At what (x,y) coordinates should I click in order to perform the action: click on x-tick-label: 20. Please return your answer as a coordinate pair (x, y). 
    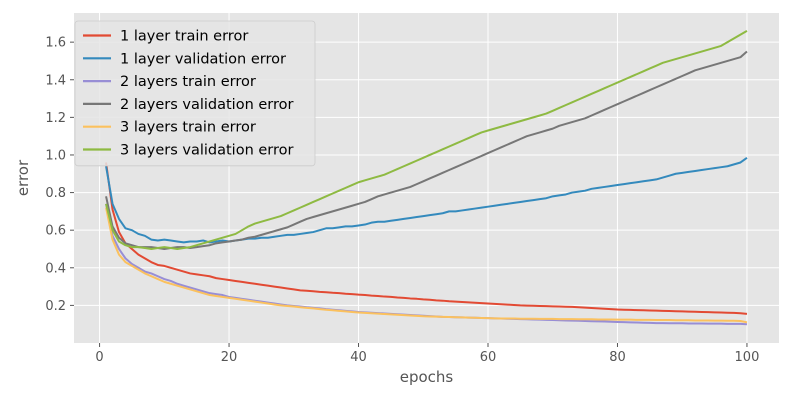
    Looking at the image, I should click on (229, 357).